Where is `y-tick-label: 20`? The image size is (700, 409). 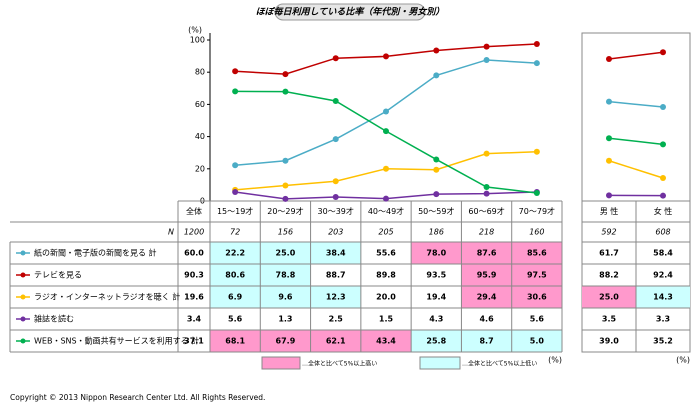
y-tick-label: 20 is located at coordinates (200, 168).